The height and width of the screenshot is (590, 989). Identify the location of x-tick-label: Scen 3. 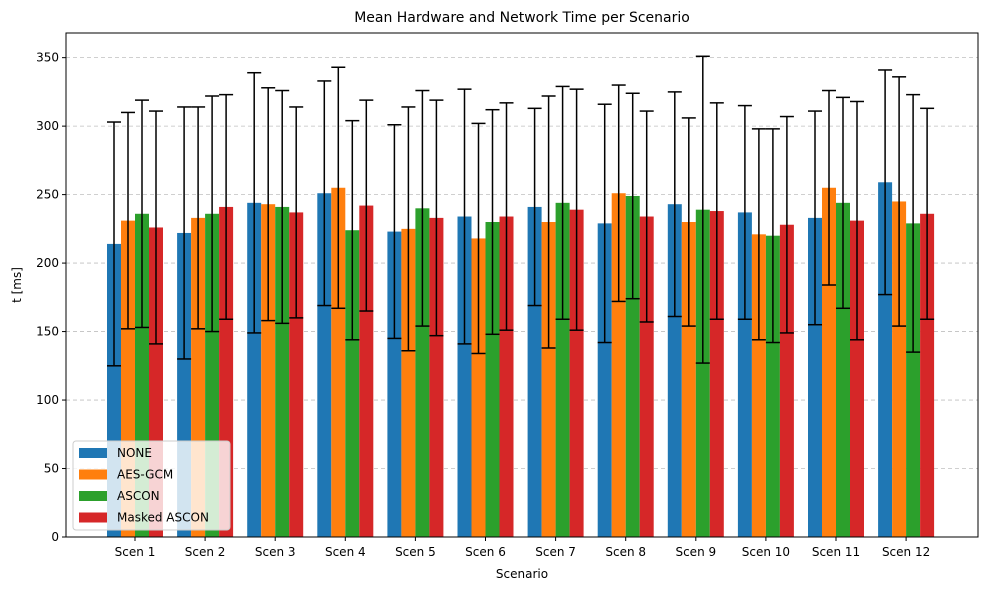
(275, 552).